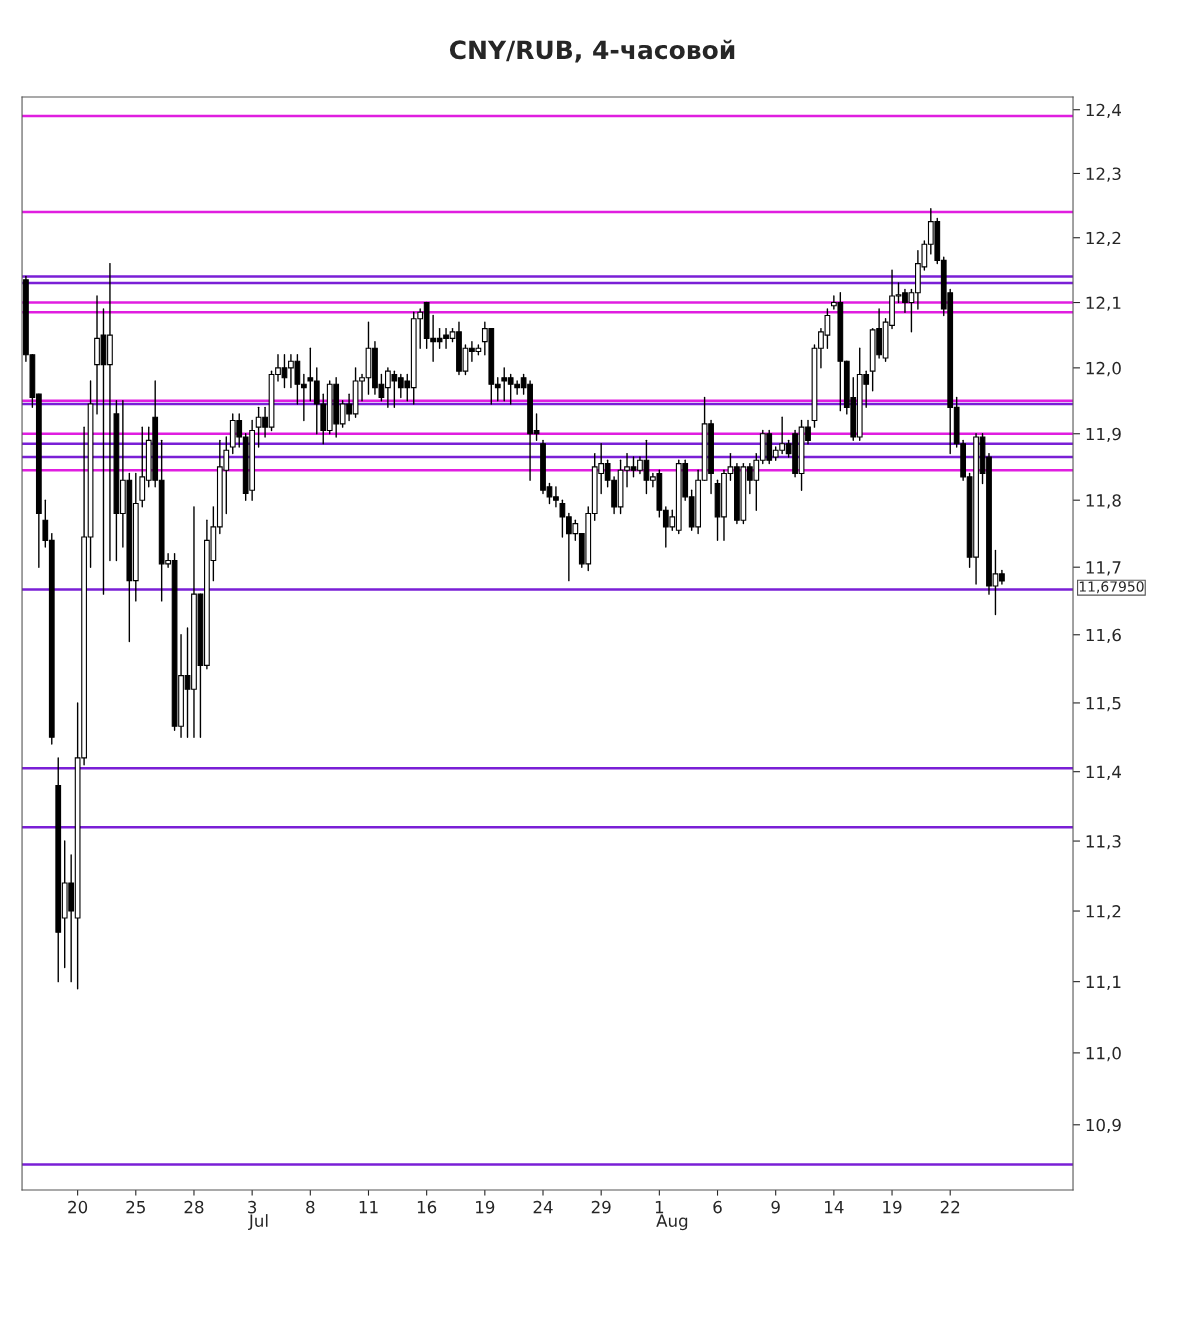 The width and height of the screenshot is (1185, 1322). I want to click on y-tick-label: 12,0, so click(1103, 369).